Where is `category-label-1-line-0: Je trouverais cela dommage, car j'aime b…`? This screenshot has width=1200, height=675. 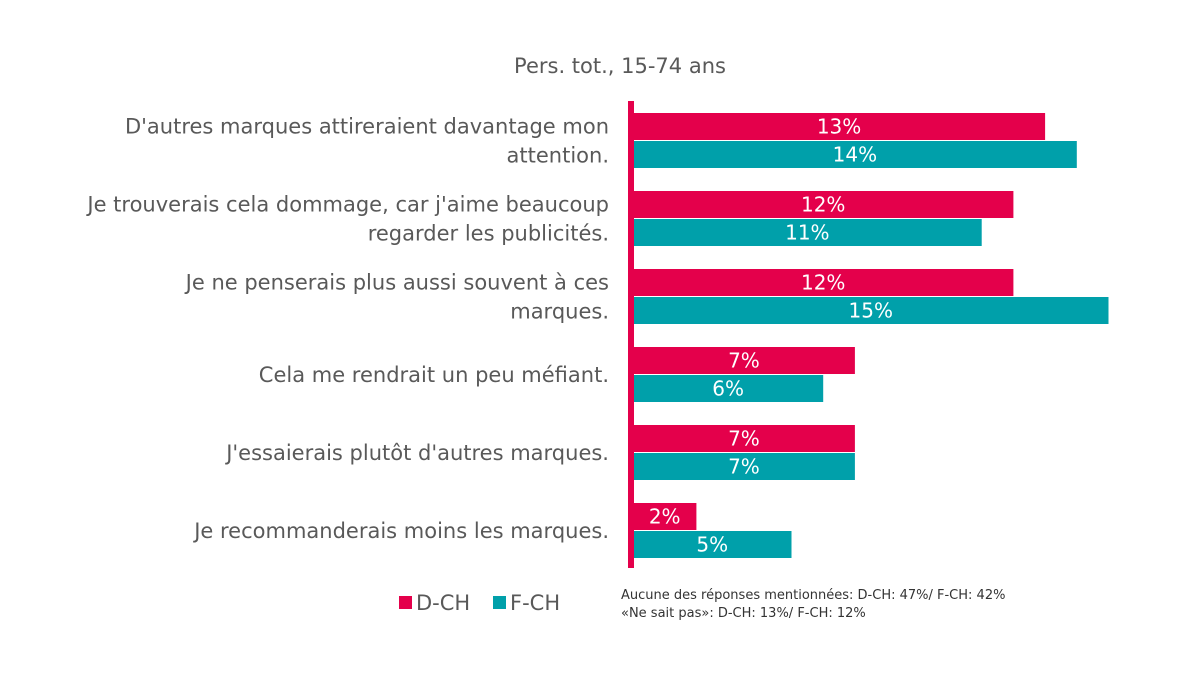
category-label-1-line-0: Je trouverais cela dommage, car j'aime b… is located at coordinates (347, 205).